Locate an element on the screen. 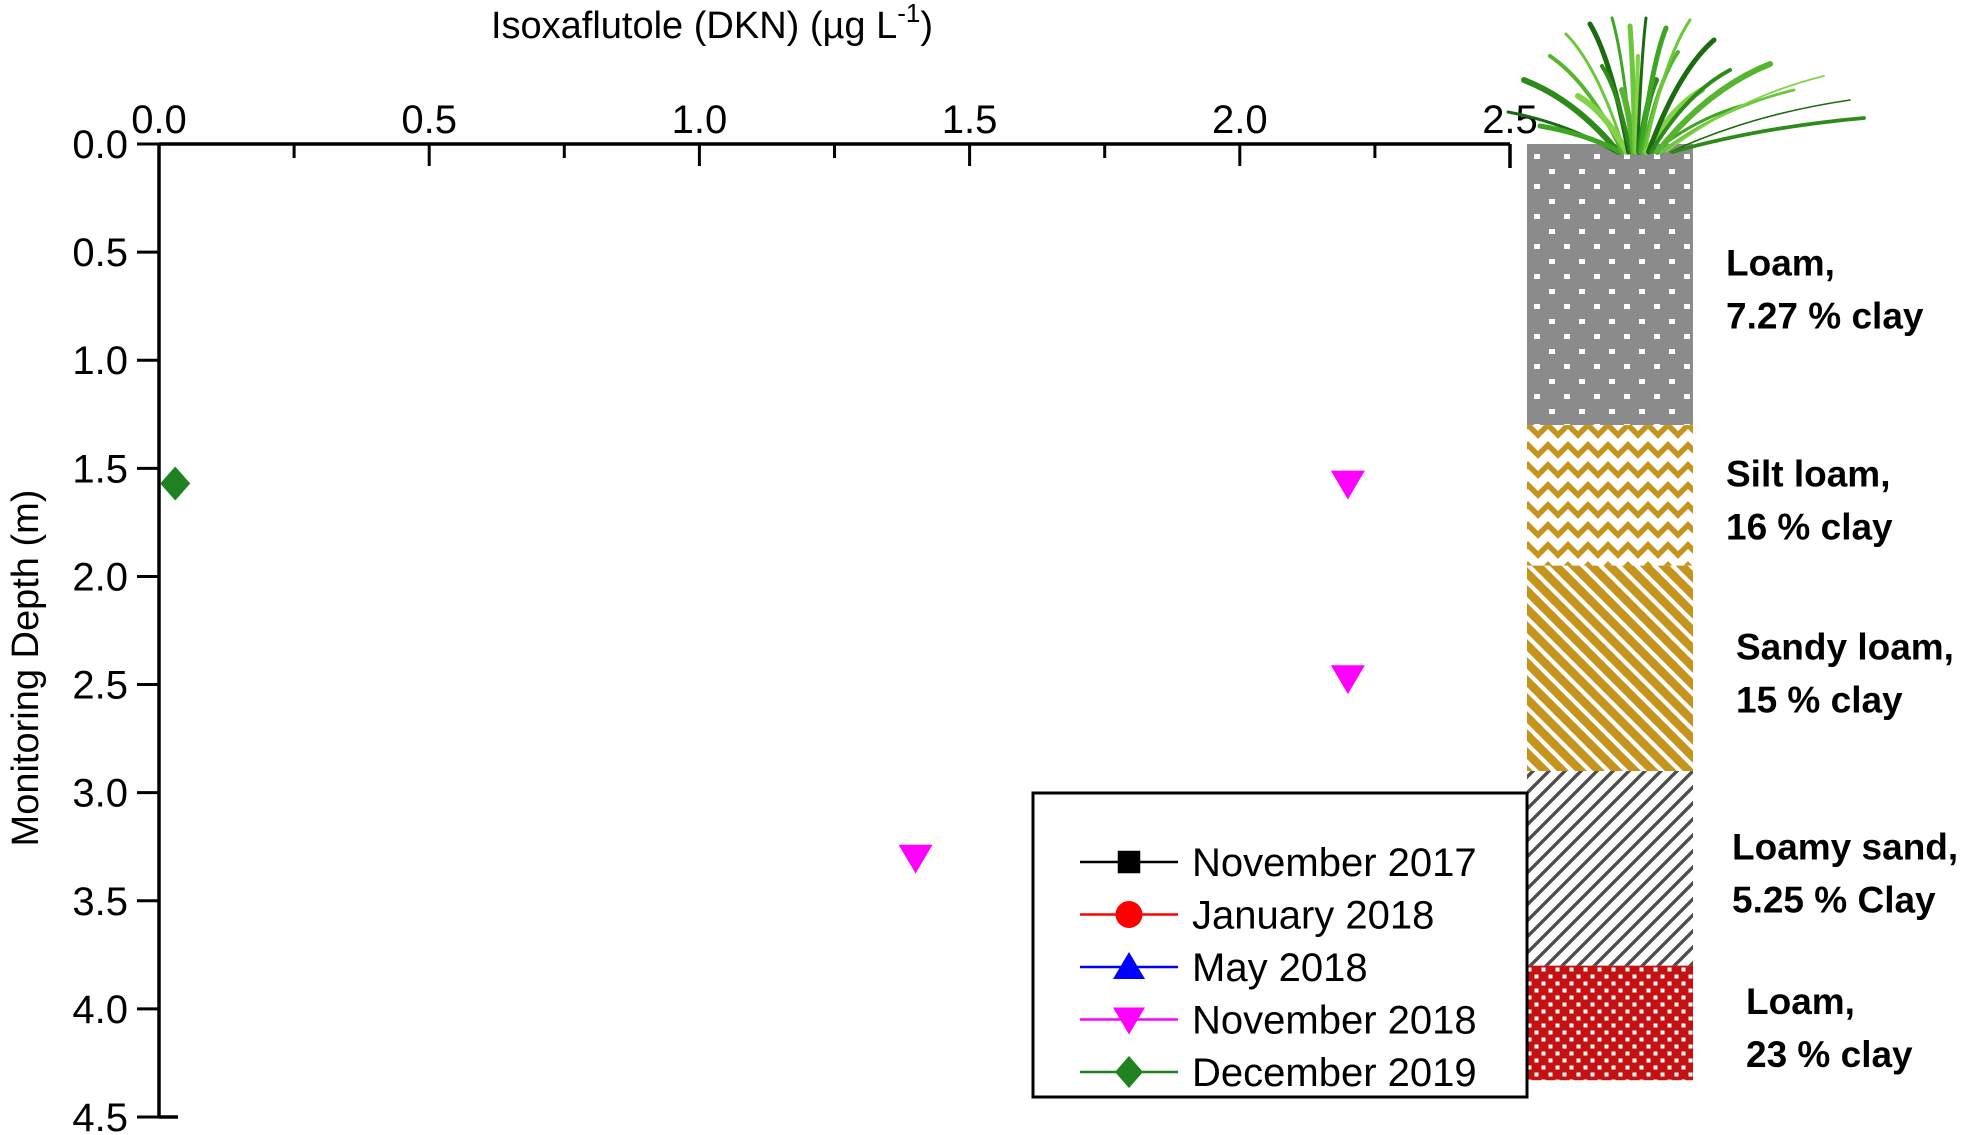 Image resolution: width=1978 pixels, height=1135 pixels. marker-triangle-up is located at coordinates (1129, 965).